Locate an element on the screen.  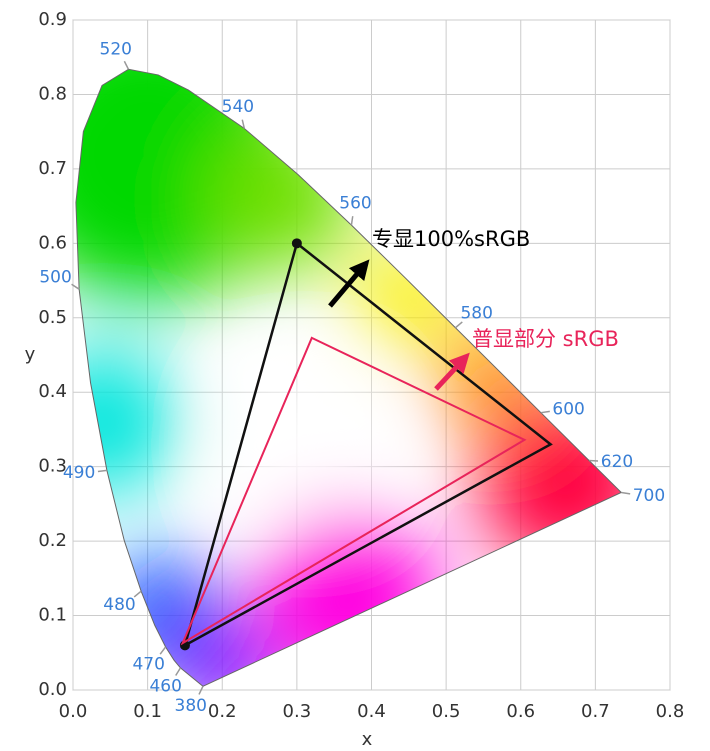
x-tick-label: 0.0 is located at coordinates (73, 711).